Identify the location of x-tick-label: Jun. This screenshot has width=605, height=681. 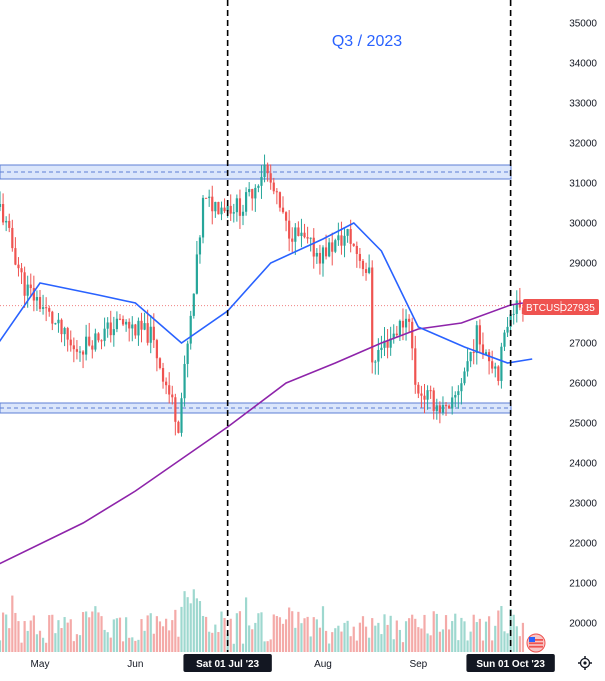
(135, 664).